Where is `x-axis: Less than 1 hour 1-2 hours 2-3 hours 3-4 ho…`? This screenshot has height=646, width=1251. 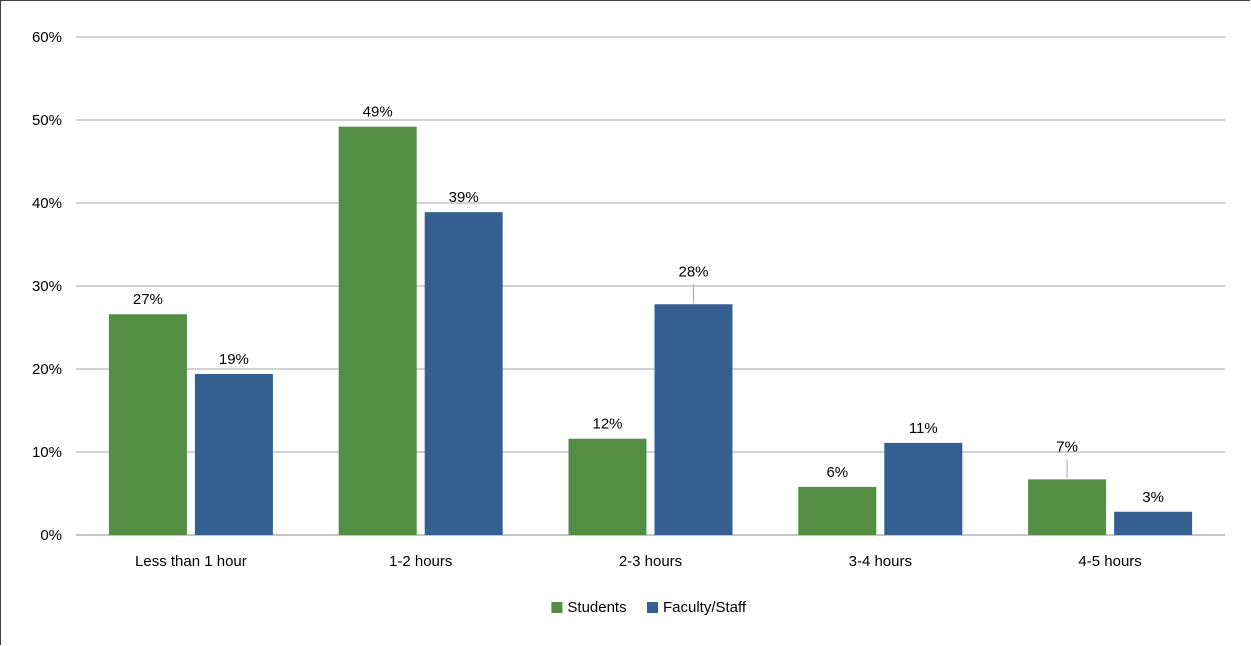 x-axis: Less than 1 hour 1-2 hours 2-3 hours 3-4 ho… is located at coordinates (638, 561).